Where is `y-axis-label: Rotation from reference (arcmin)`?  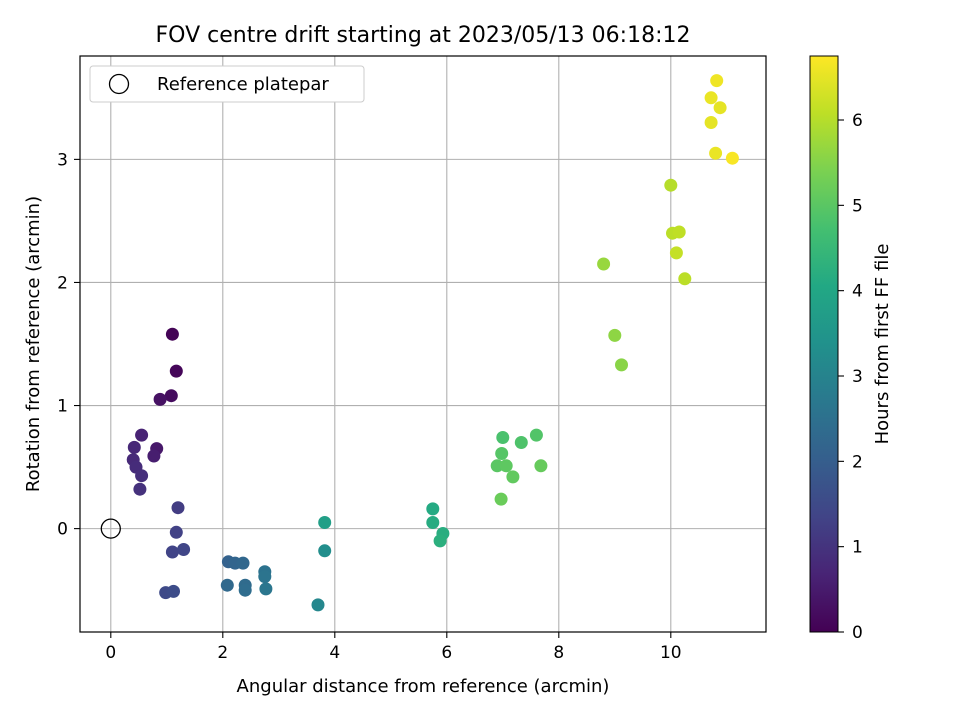
y-axis-label: Rotation from reference (arcmin) is located at coordinates (33, 344).